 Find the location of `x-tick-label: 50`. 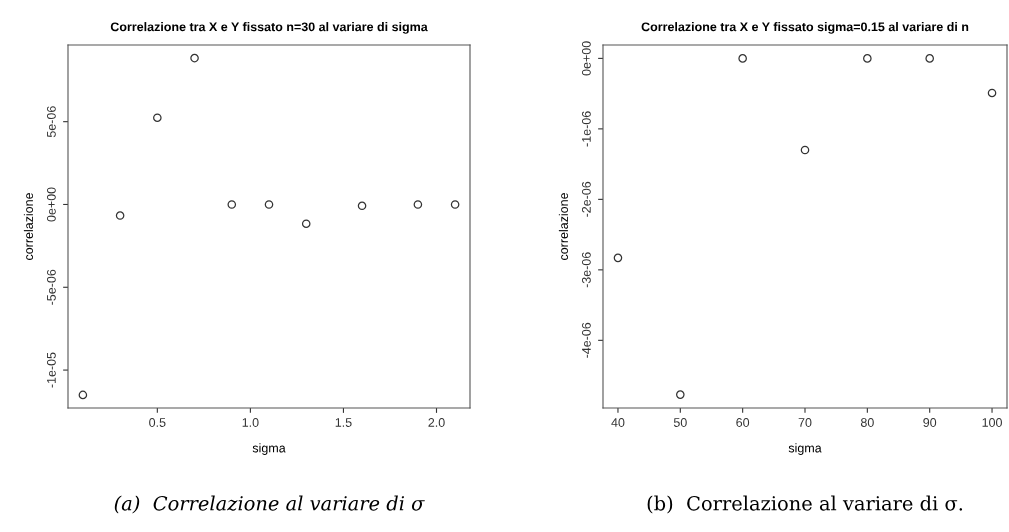

x-tick-label: 50 is located at coordinates (680, 422).